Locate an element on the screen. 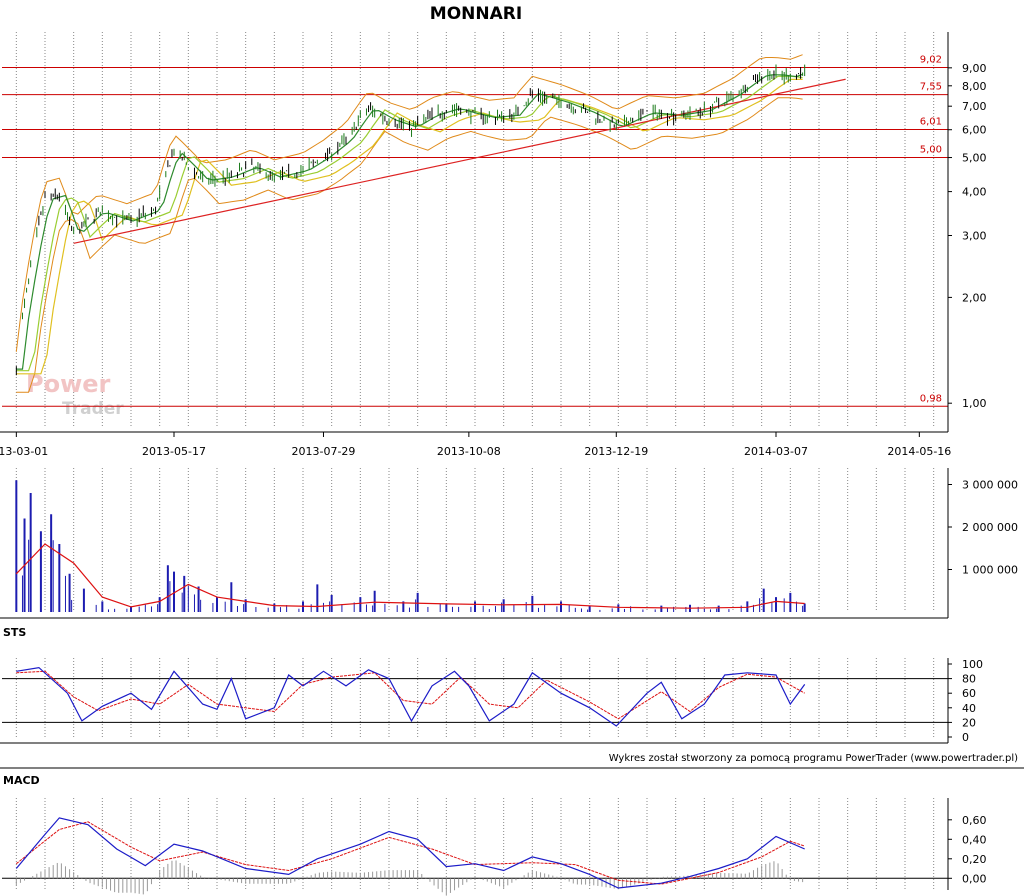 This screenshot has width=1024, height=896. level-label: 0,98 is located at coordinates (931, 398).